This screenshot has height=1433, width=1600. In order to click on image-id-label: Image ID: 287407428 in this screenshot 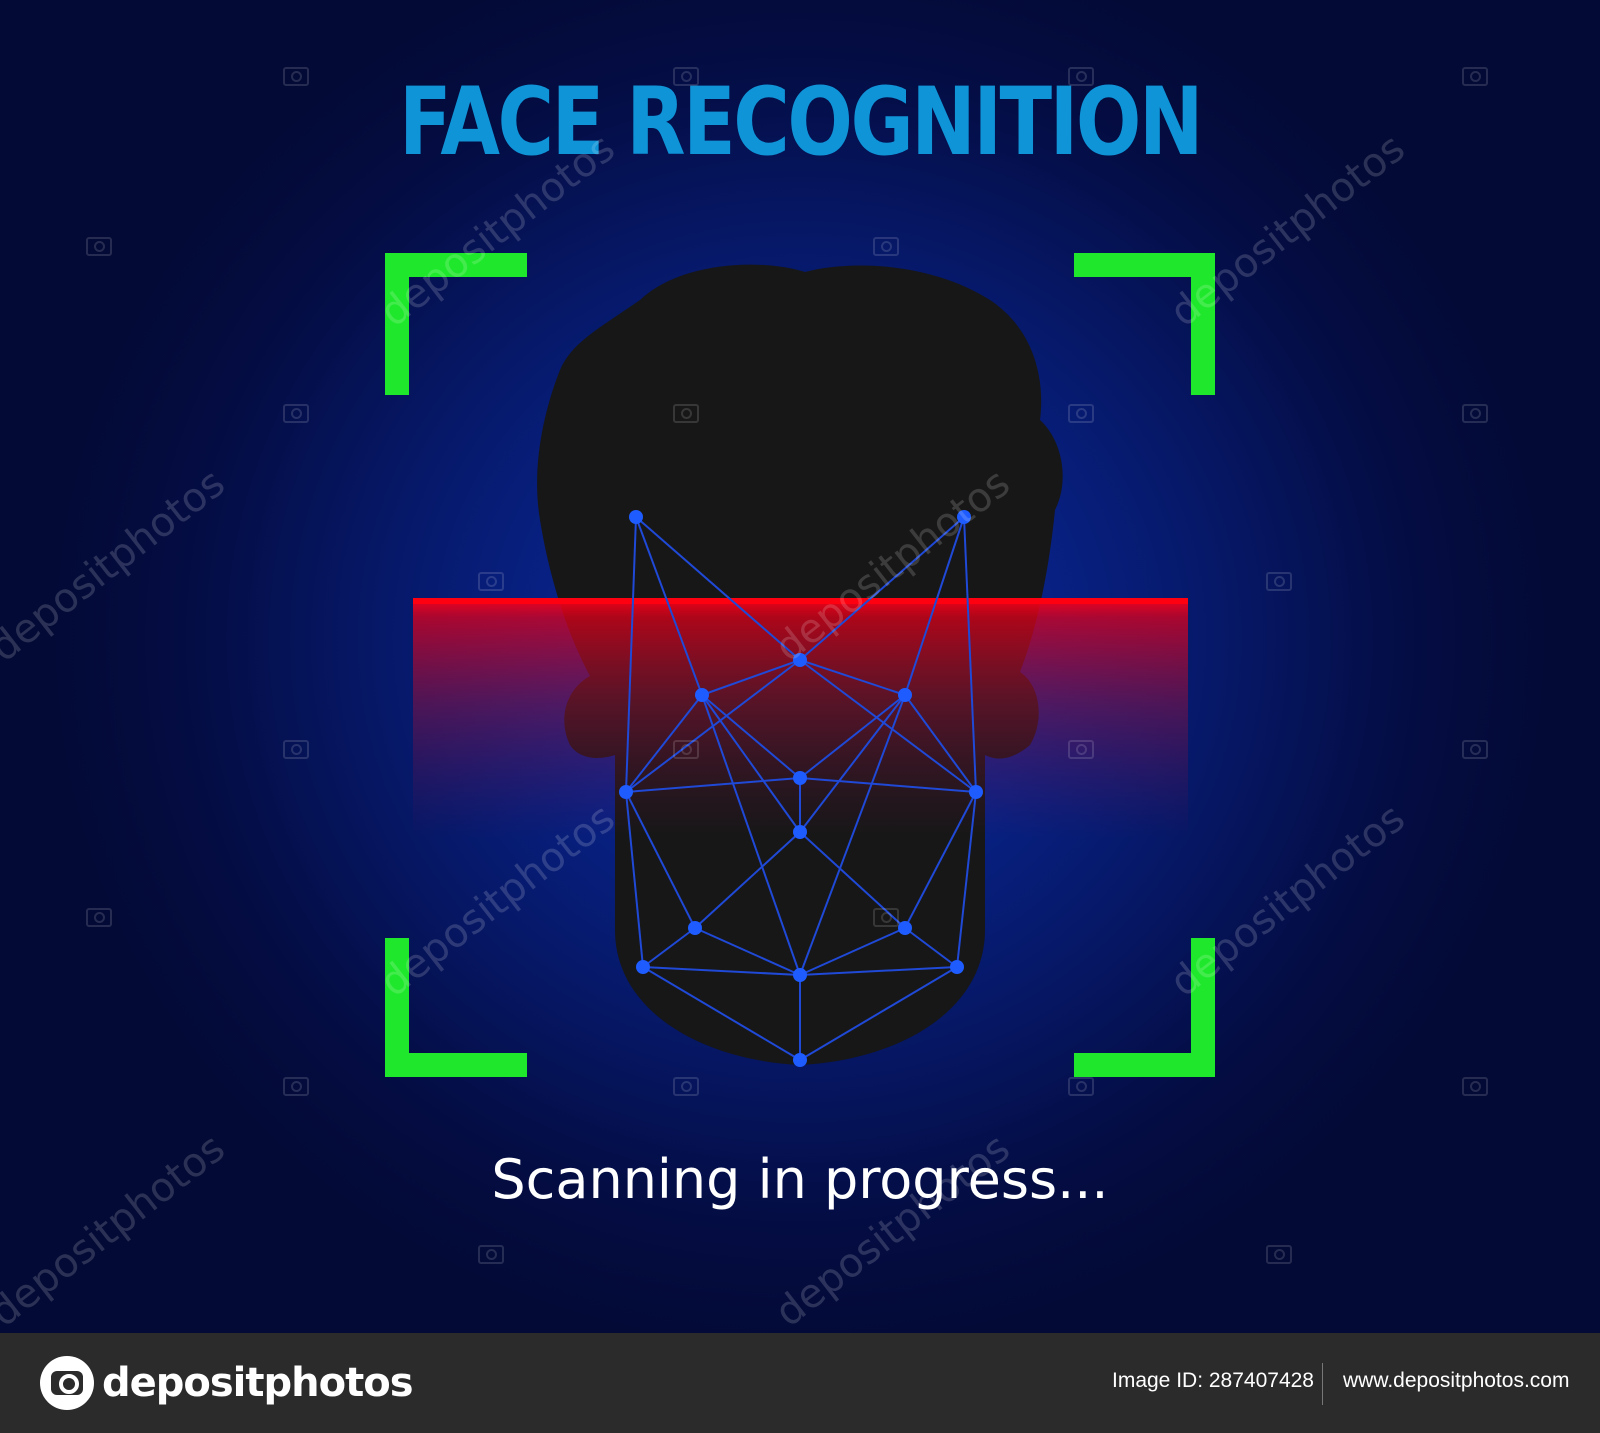, I will do `click(1213, 1380)`.